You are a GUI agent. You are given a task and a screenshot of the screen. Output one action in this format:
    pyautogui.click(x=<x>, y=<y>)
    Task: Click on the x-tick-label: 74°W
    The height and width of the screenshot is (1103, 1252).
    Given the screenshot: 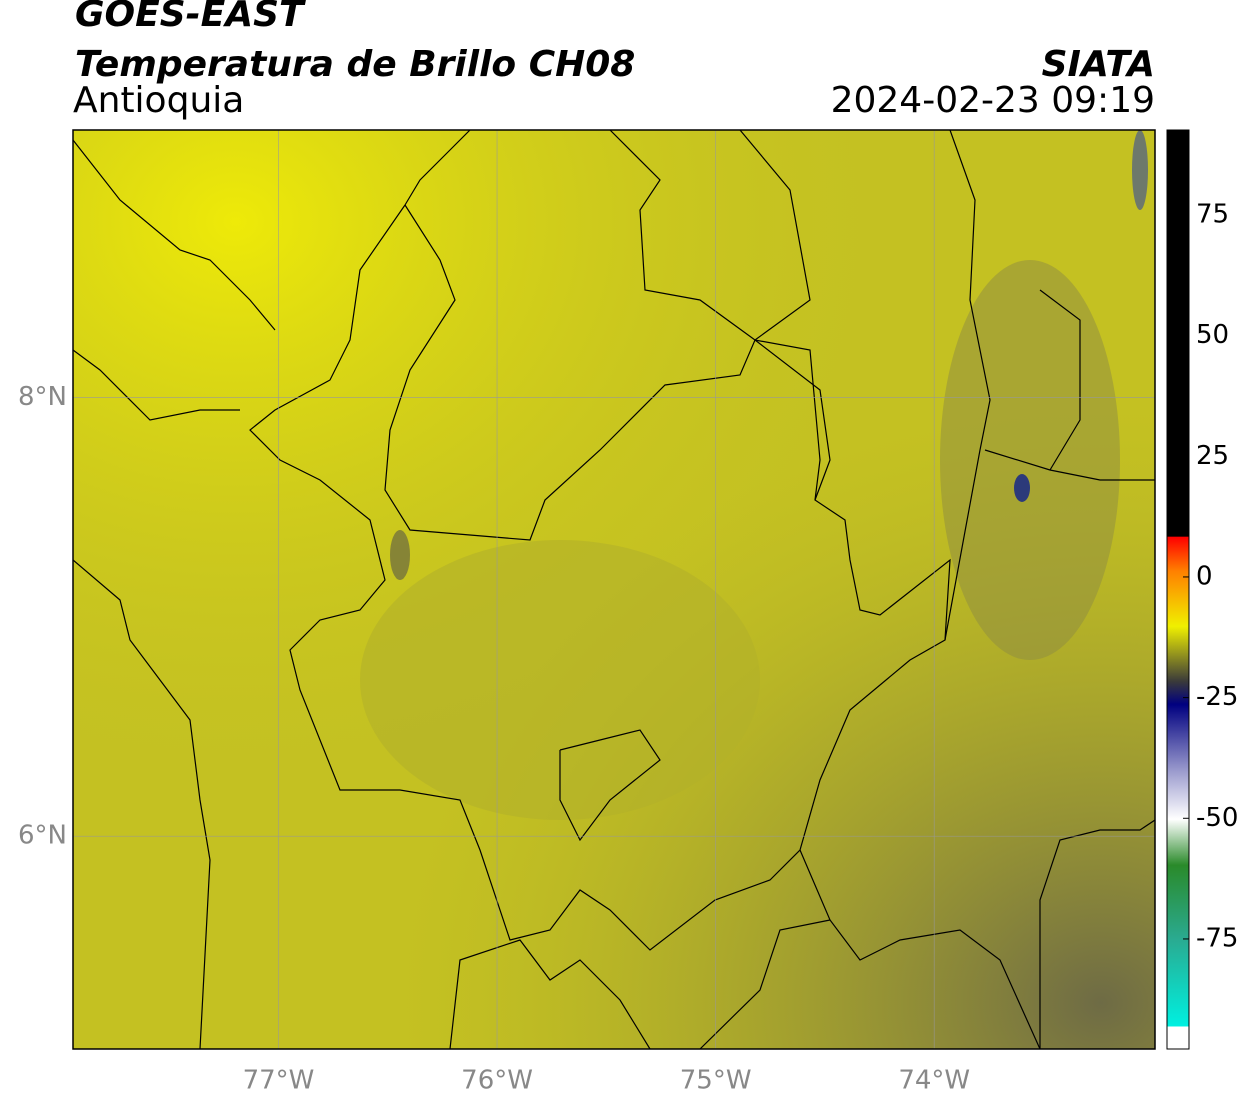 What is the action you would take?
    pyautogui.click(x=934, y=1081)
    